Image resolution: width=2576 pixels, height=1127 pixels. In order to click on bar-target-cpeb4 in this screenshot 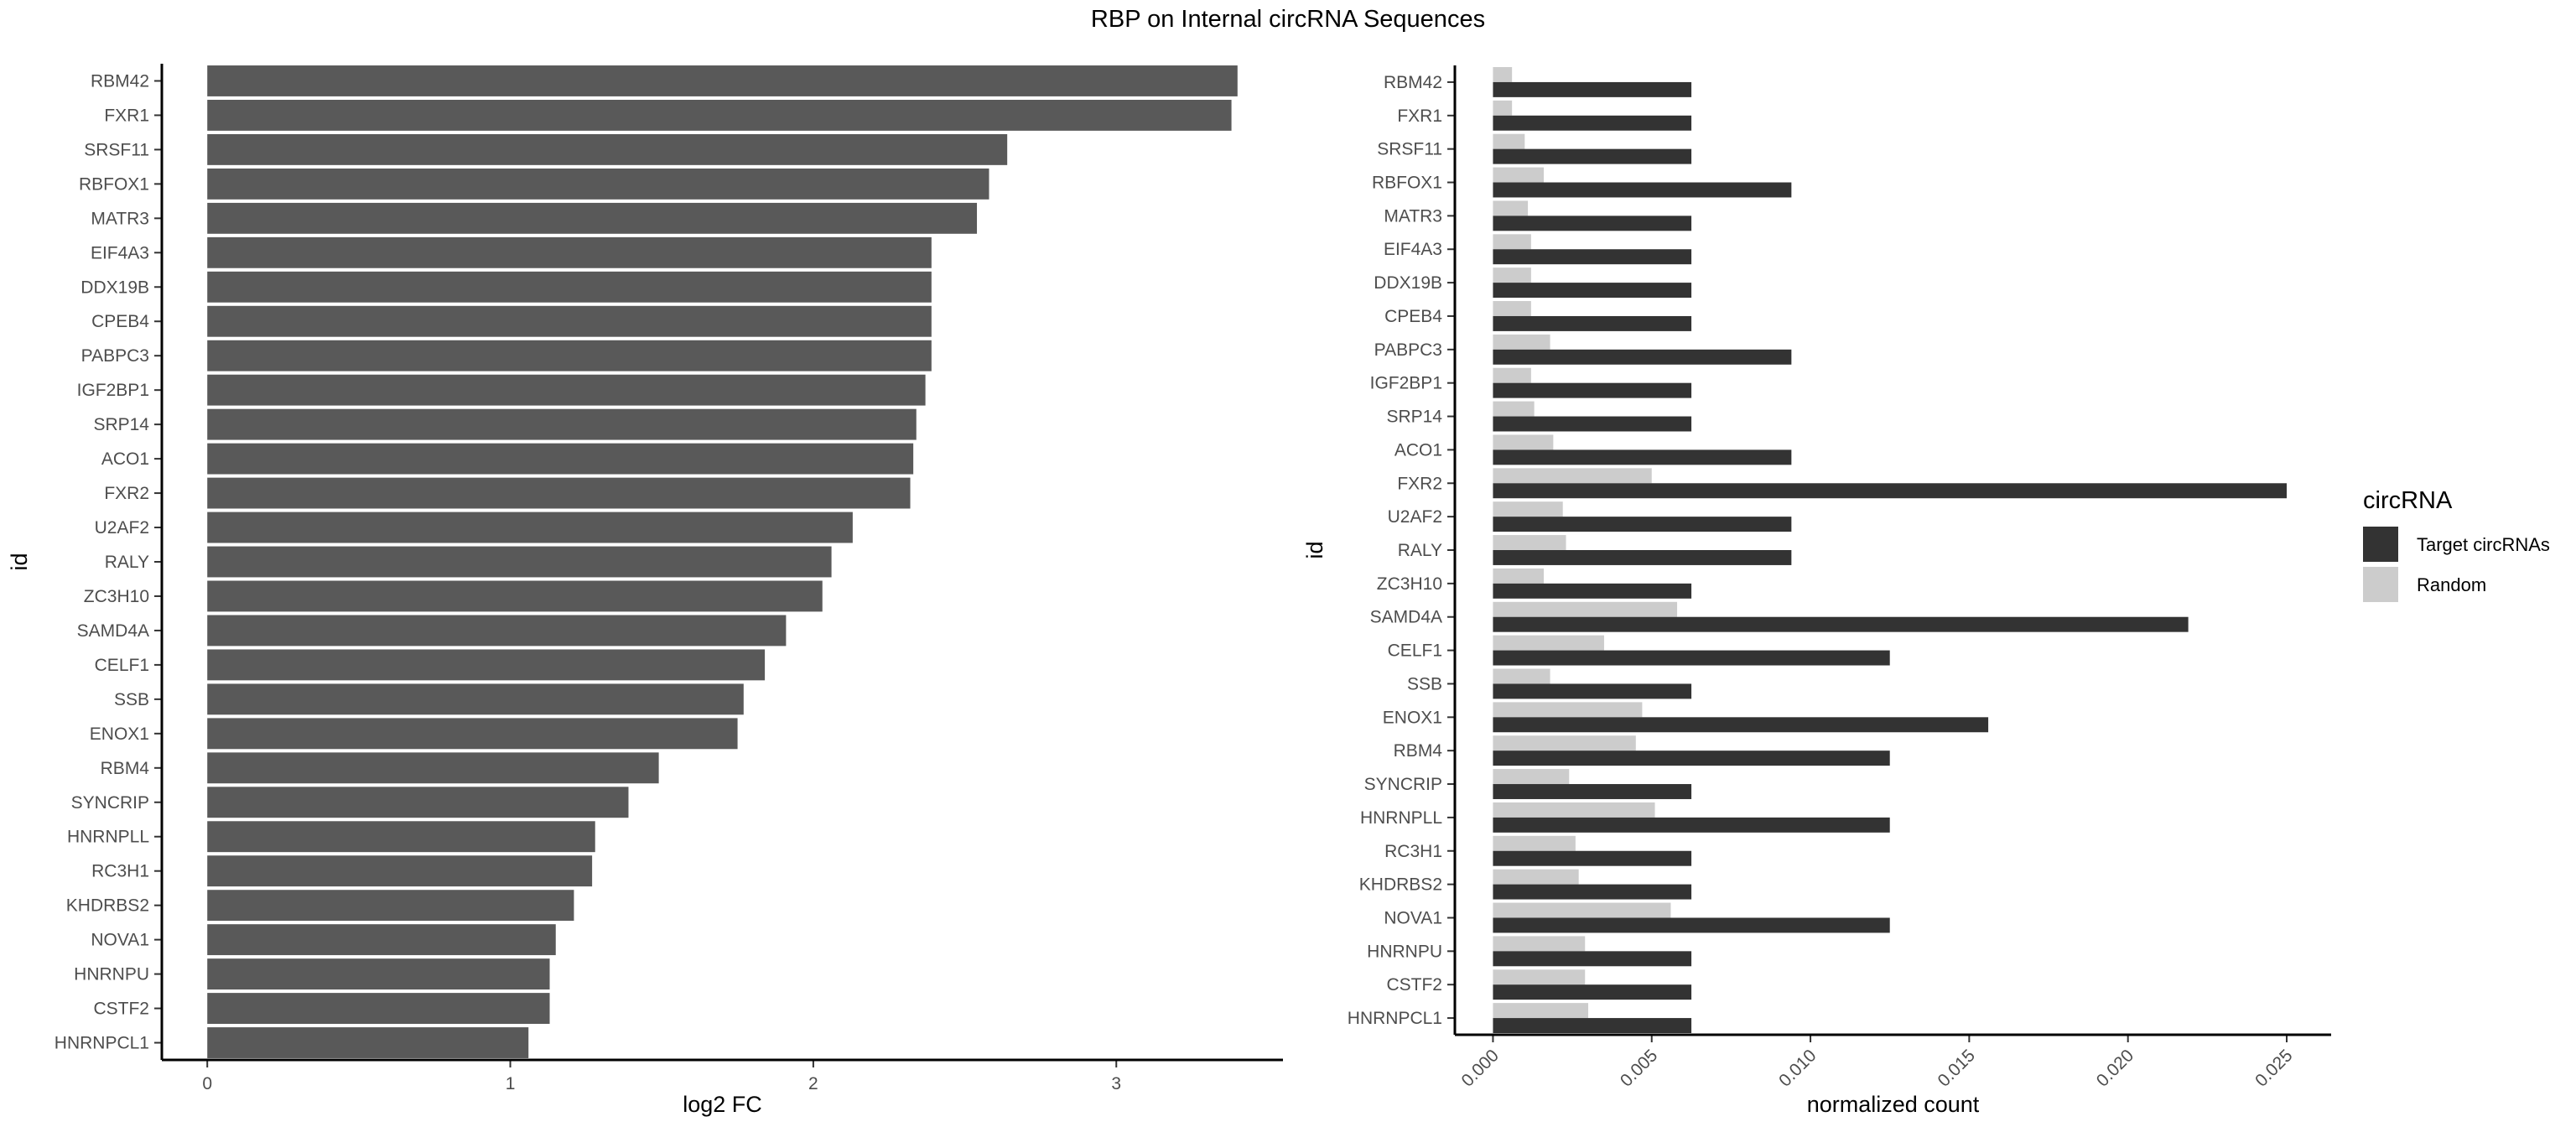, I will do `click(1592, 323)`.